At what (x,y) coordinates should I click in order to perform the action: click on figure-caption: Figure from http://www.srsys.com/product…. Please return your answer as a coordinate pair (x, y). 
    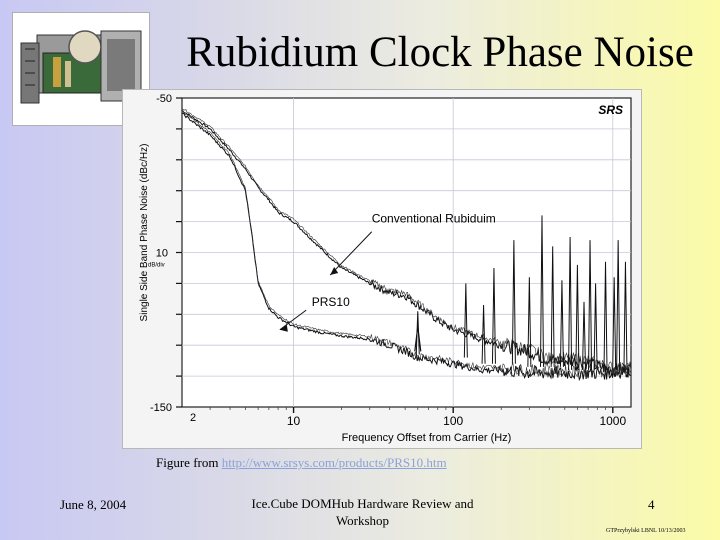
    Looking at the image, I should click on (301, 463).